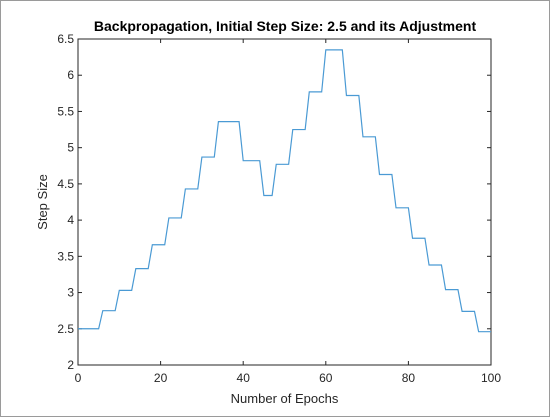  What do you see at coordinates (244, 378) in the screenshot?
I see `x-tick-label-2: 40` at bounding box center [244, 378].